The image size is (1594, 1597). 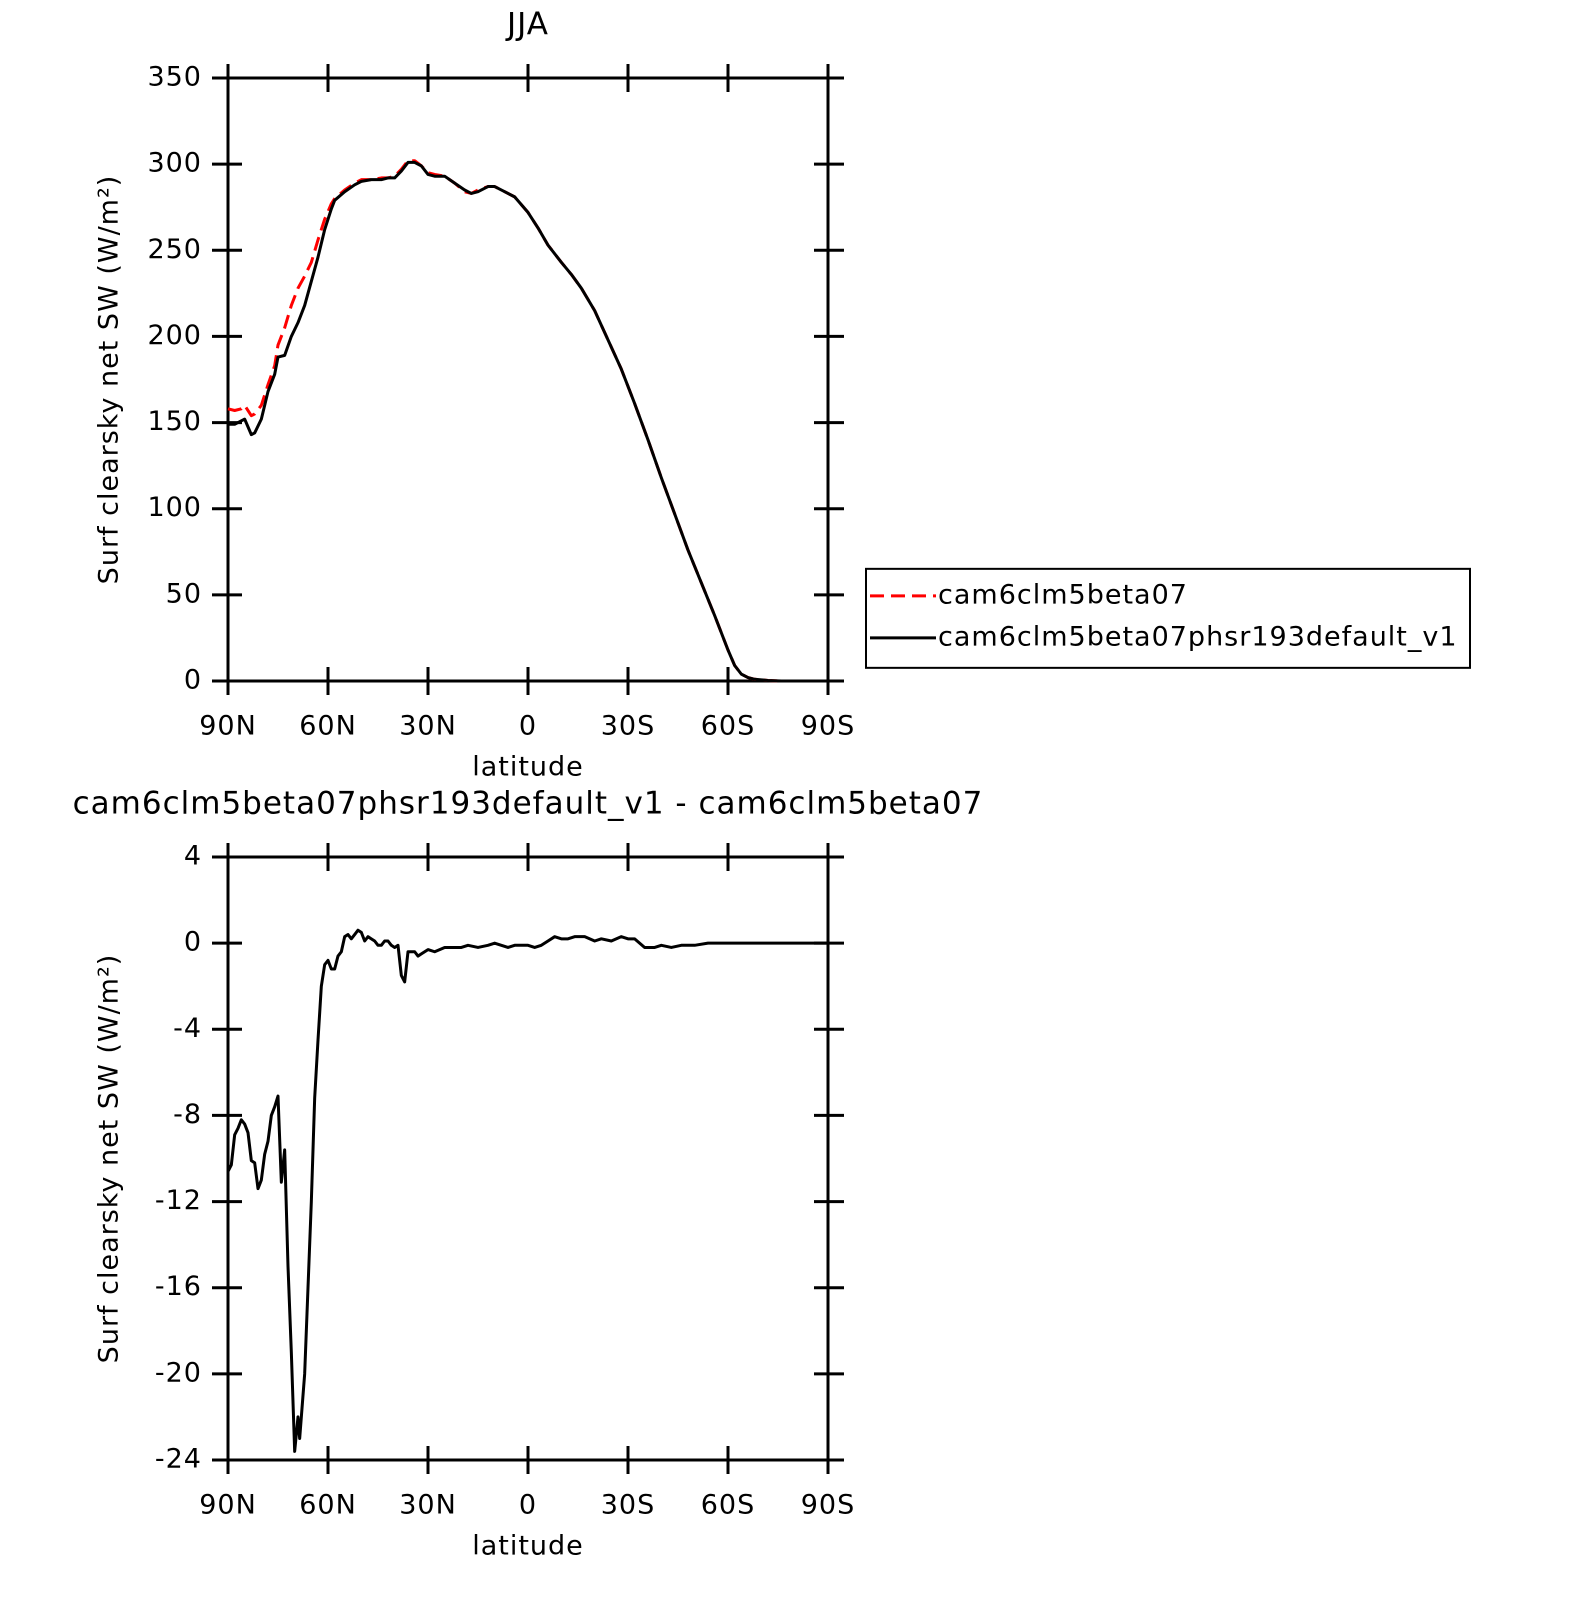 I want to click on y-tick-label: -8, so click(x=187, y=1114).